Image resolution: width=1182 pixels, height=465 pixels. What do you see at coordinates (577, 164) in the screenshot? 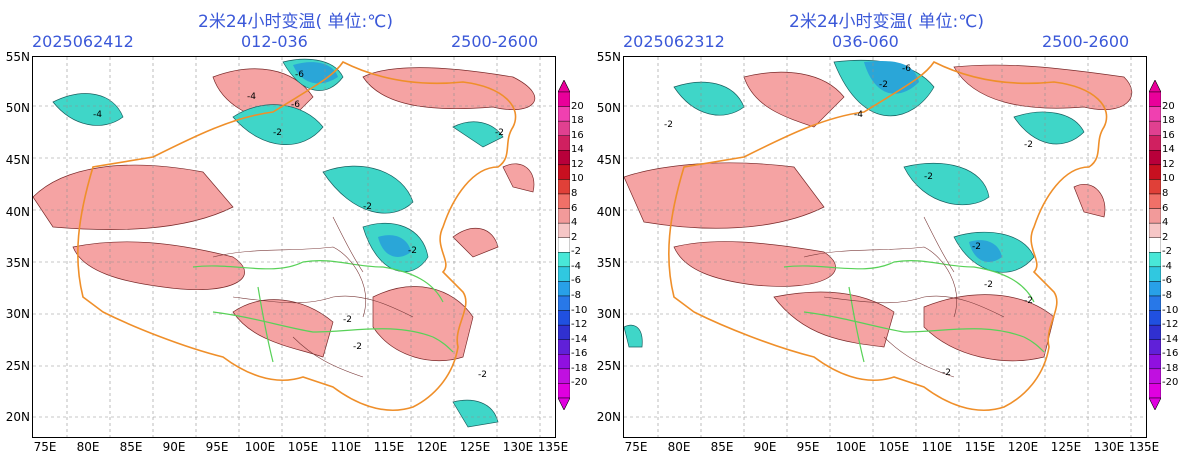
I see `colorbar-label: 12` at bounding box center [577, 164].